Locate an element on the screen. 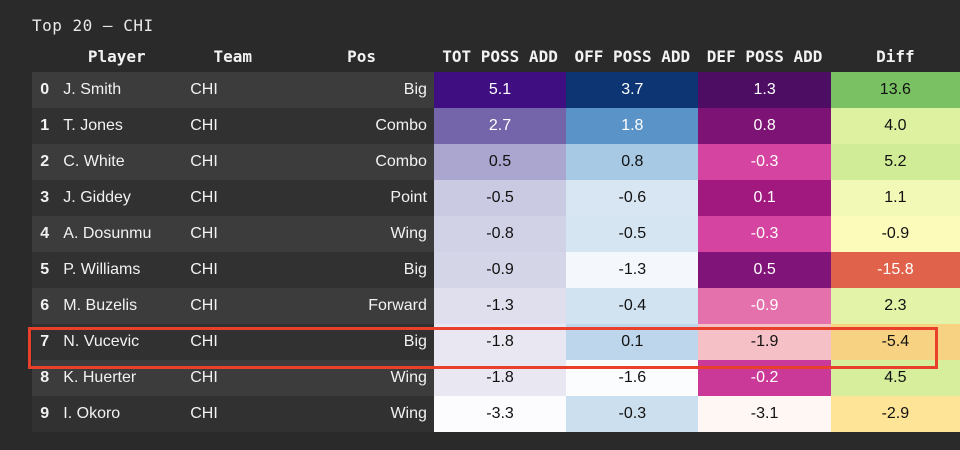  row-index-cell: 4 is located at coordinates (45, 234).